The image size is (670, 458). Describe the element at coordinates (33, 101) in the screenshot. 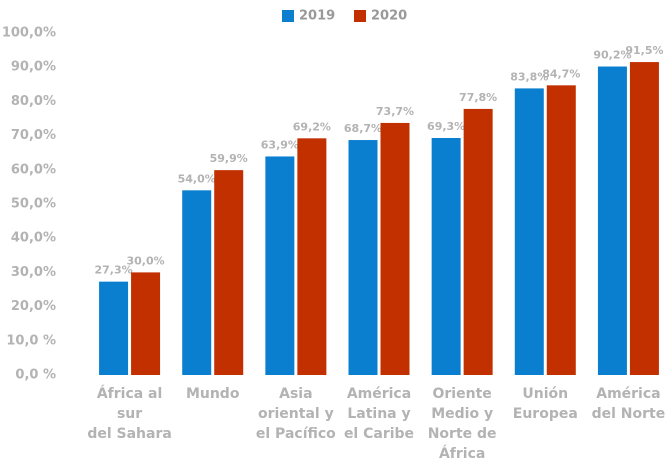

I see `y-tick-label: 80,0%` at that location.